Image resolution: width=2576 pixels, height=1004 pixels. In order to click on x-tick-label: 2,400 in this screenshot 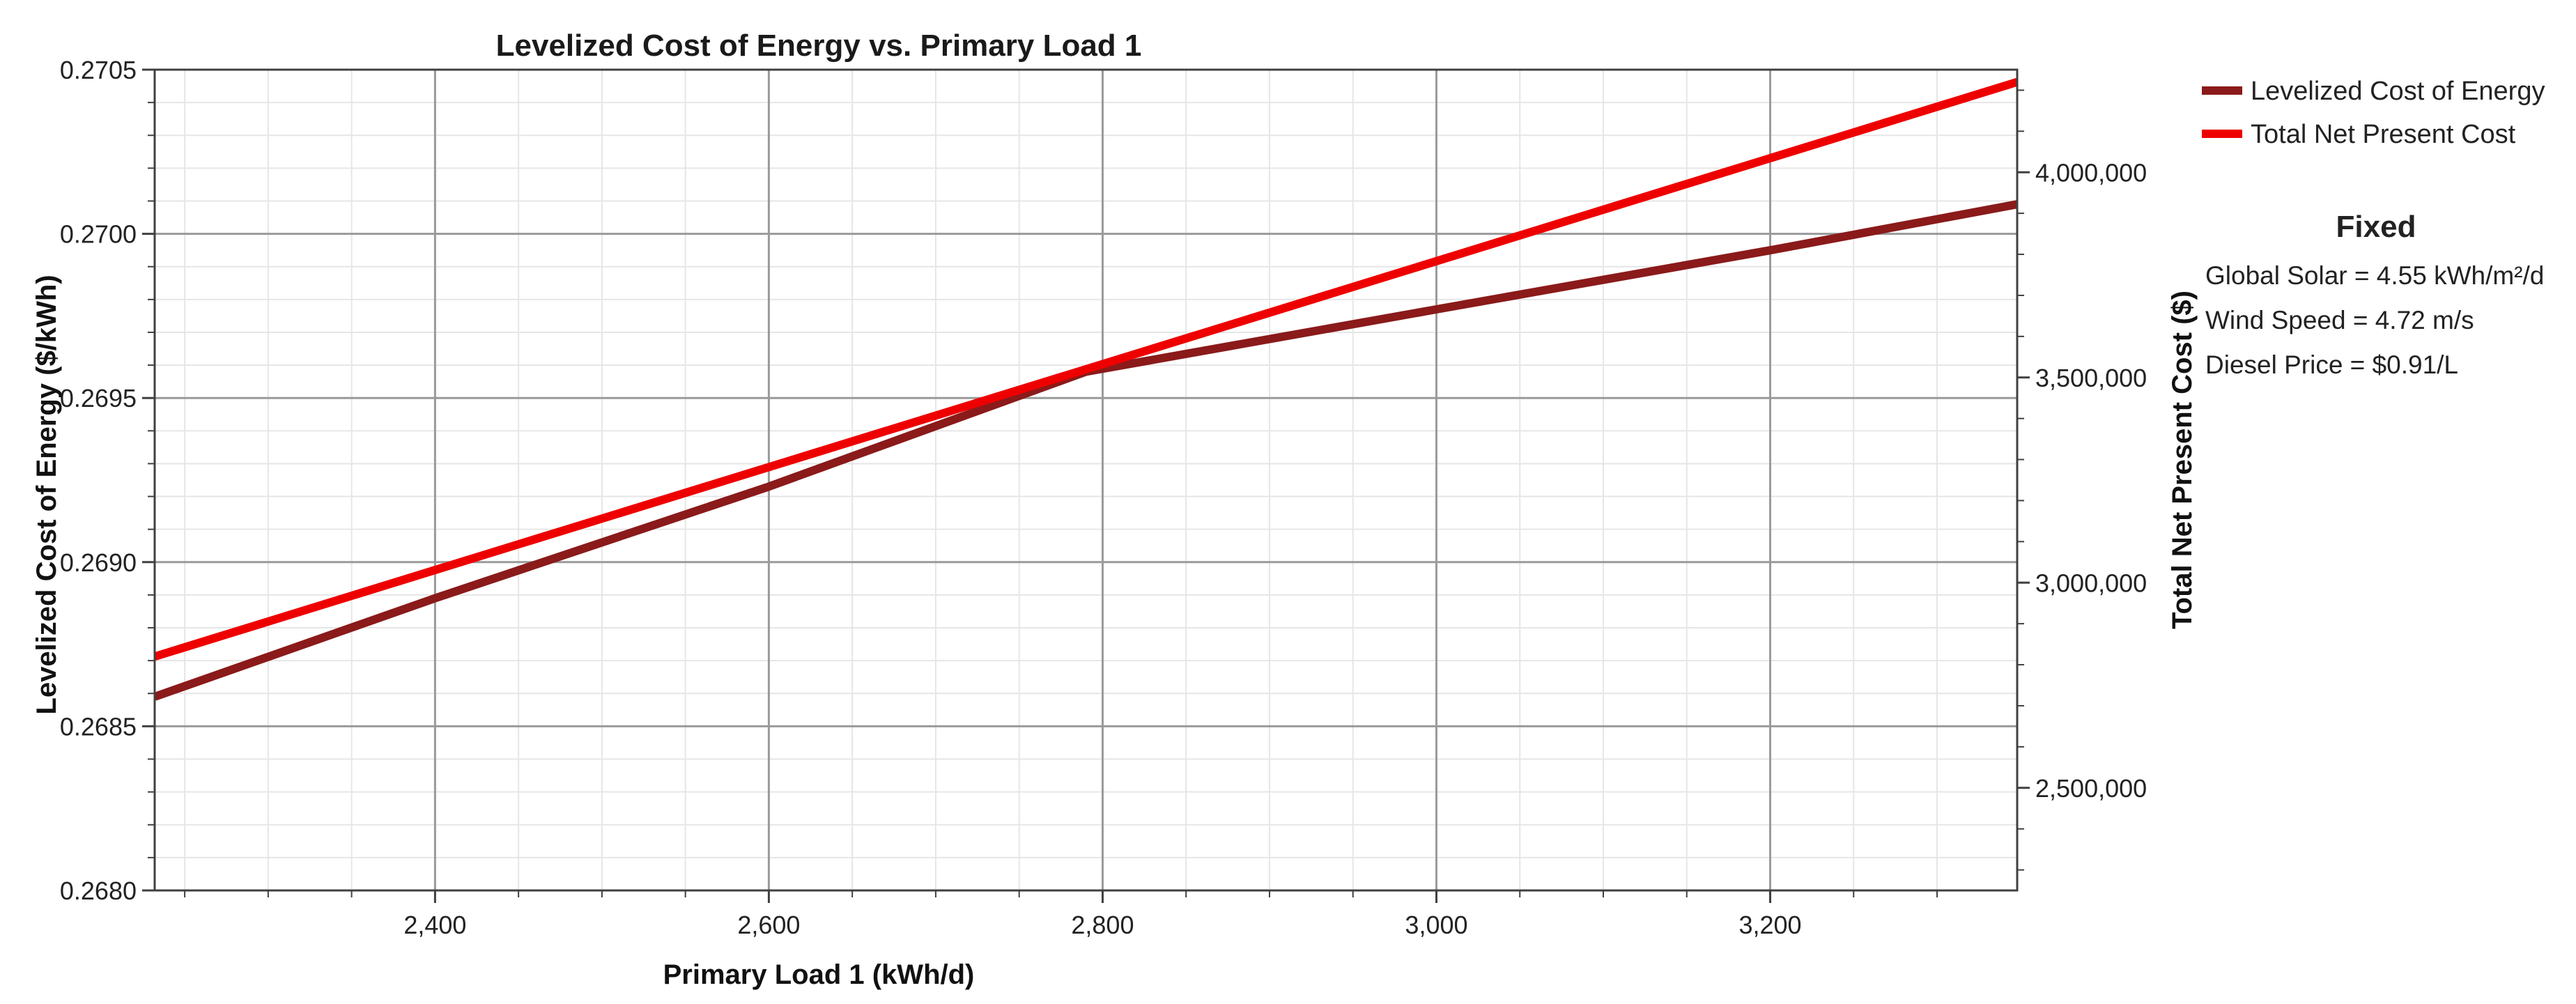, I will do `click(434, 925)`.